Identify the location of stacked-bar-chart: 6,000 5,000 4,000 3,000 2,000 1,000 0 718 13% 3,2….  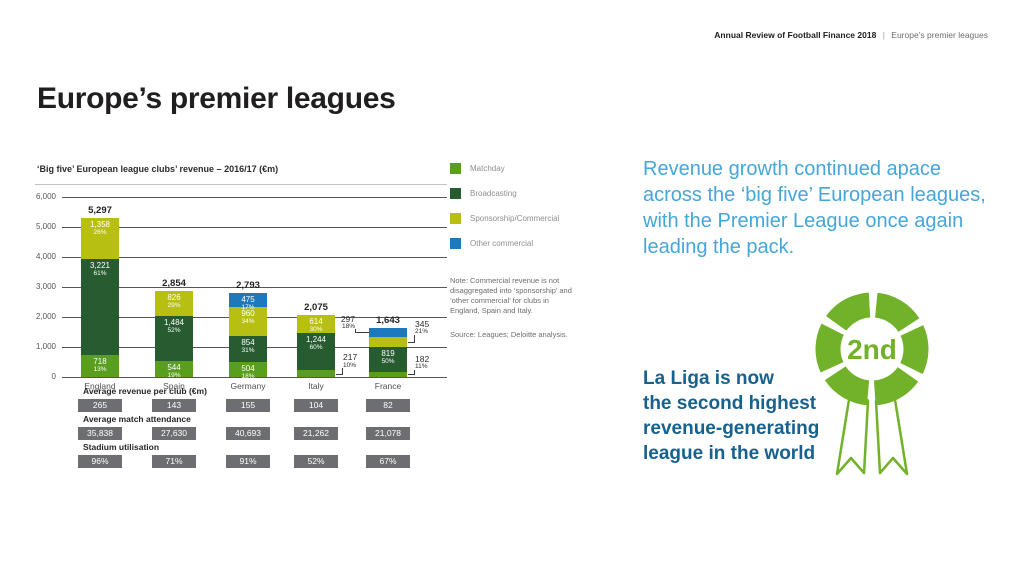
(241, 291).